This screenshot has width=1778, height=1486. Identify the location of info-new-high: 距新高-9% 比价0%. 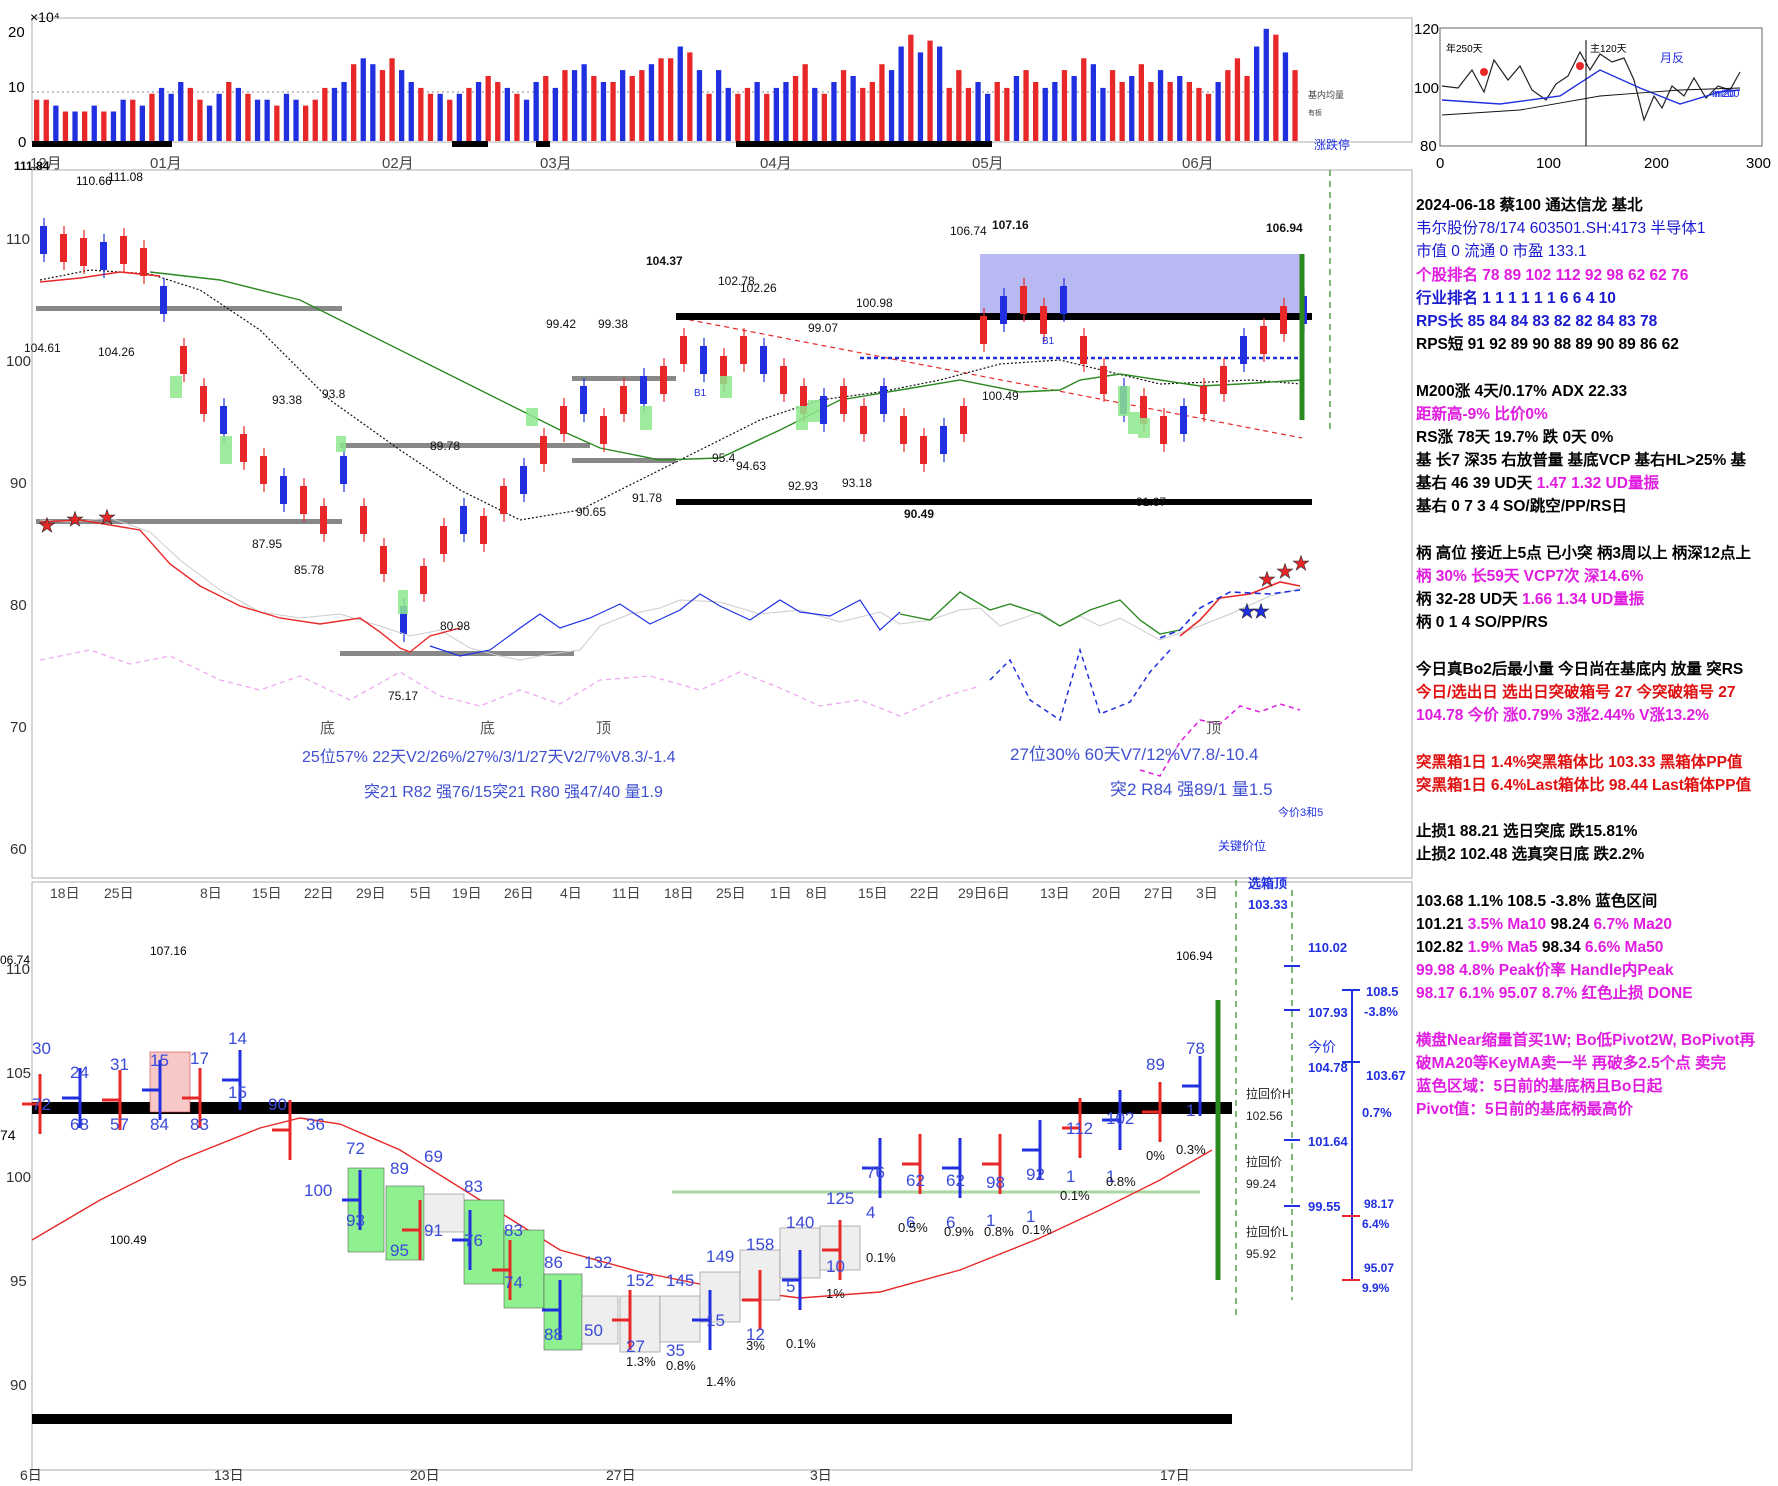
(1482, 414).